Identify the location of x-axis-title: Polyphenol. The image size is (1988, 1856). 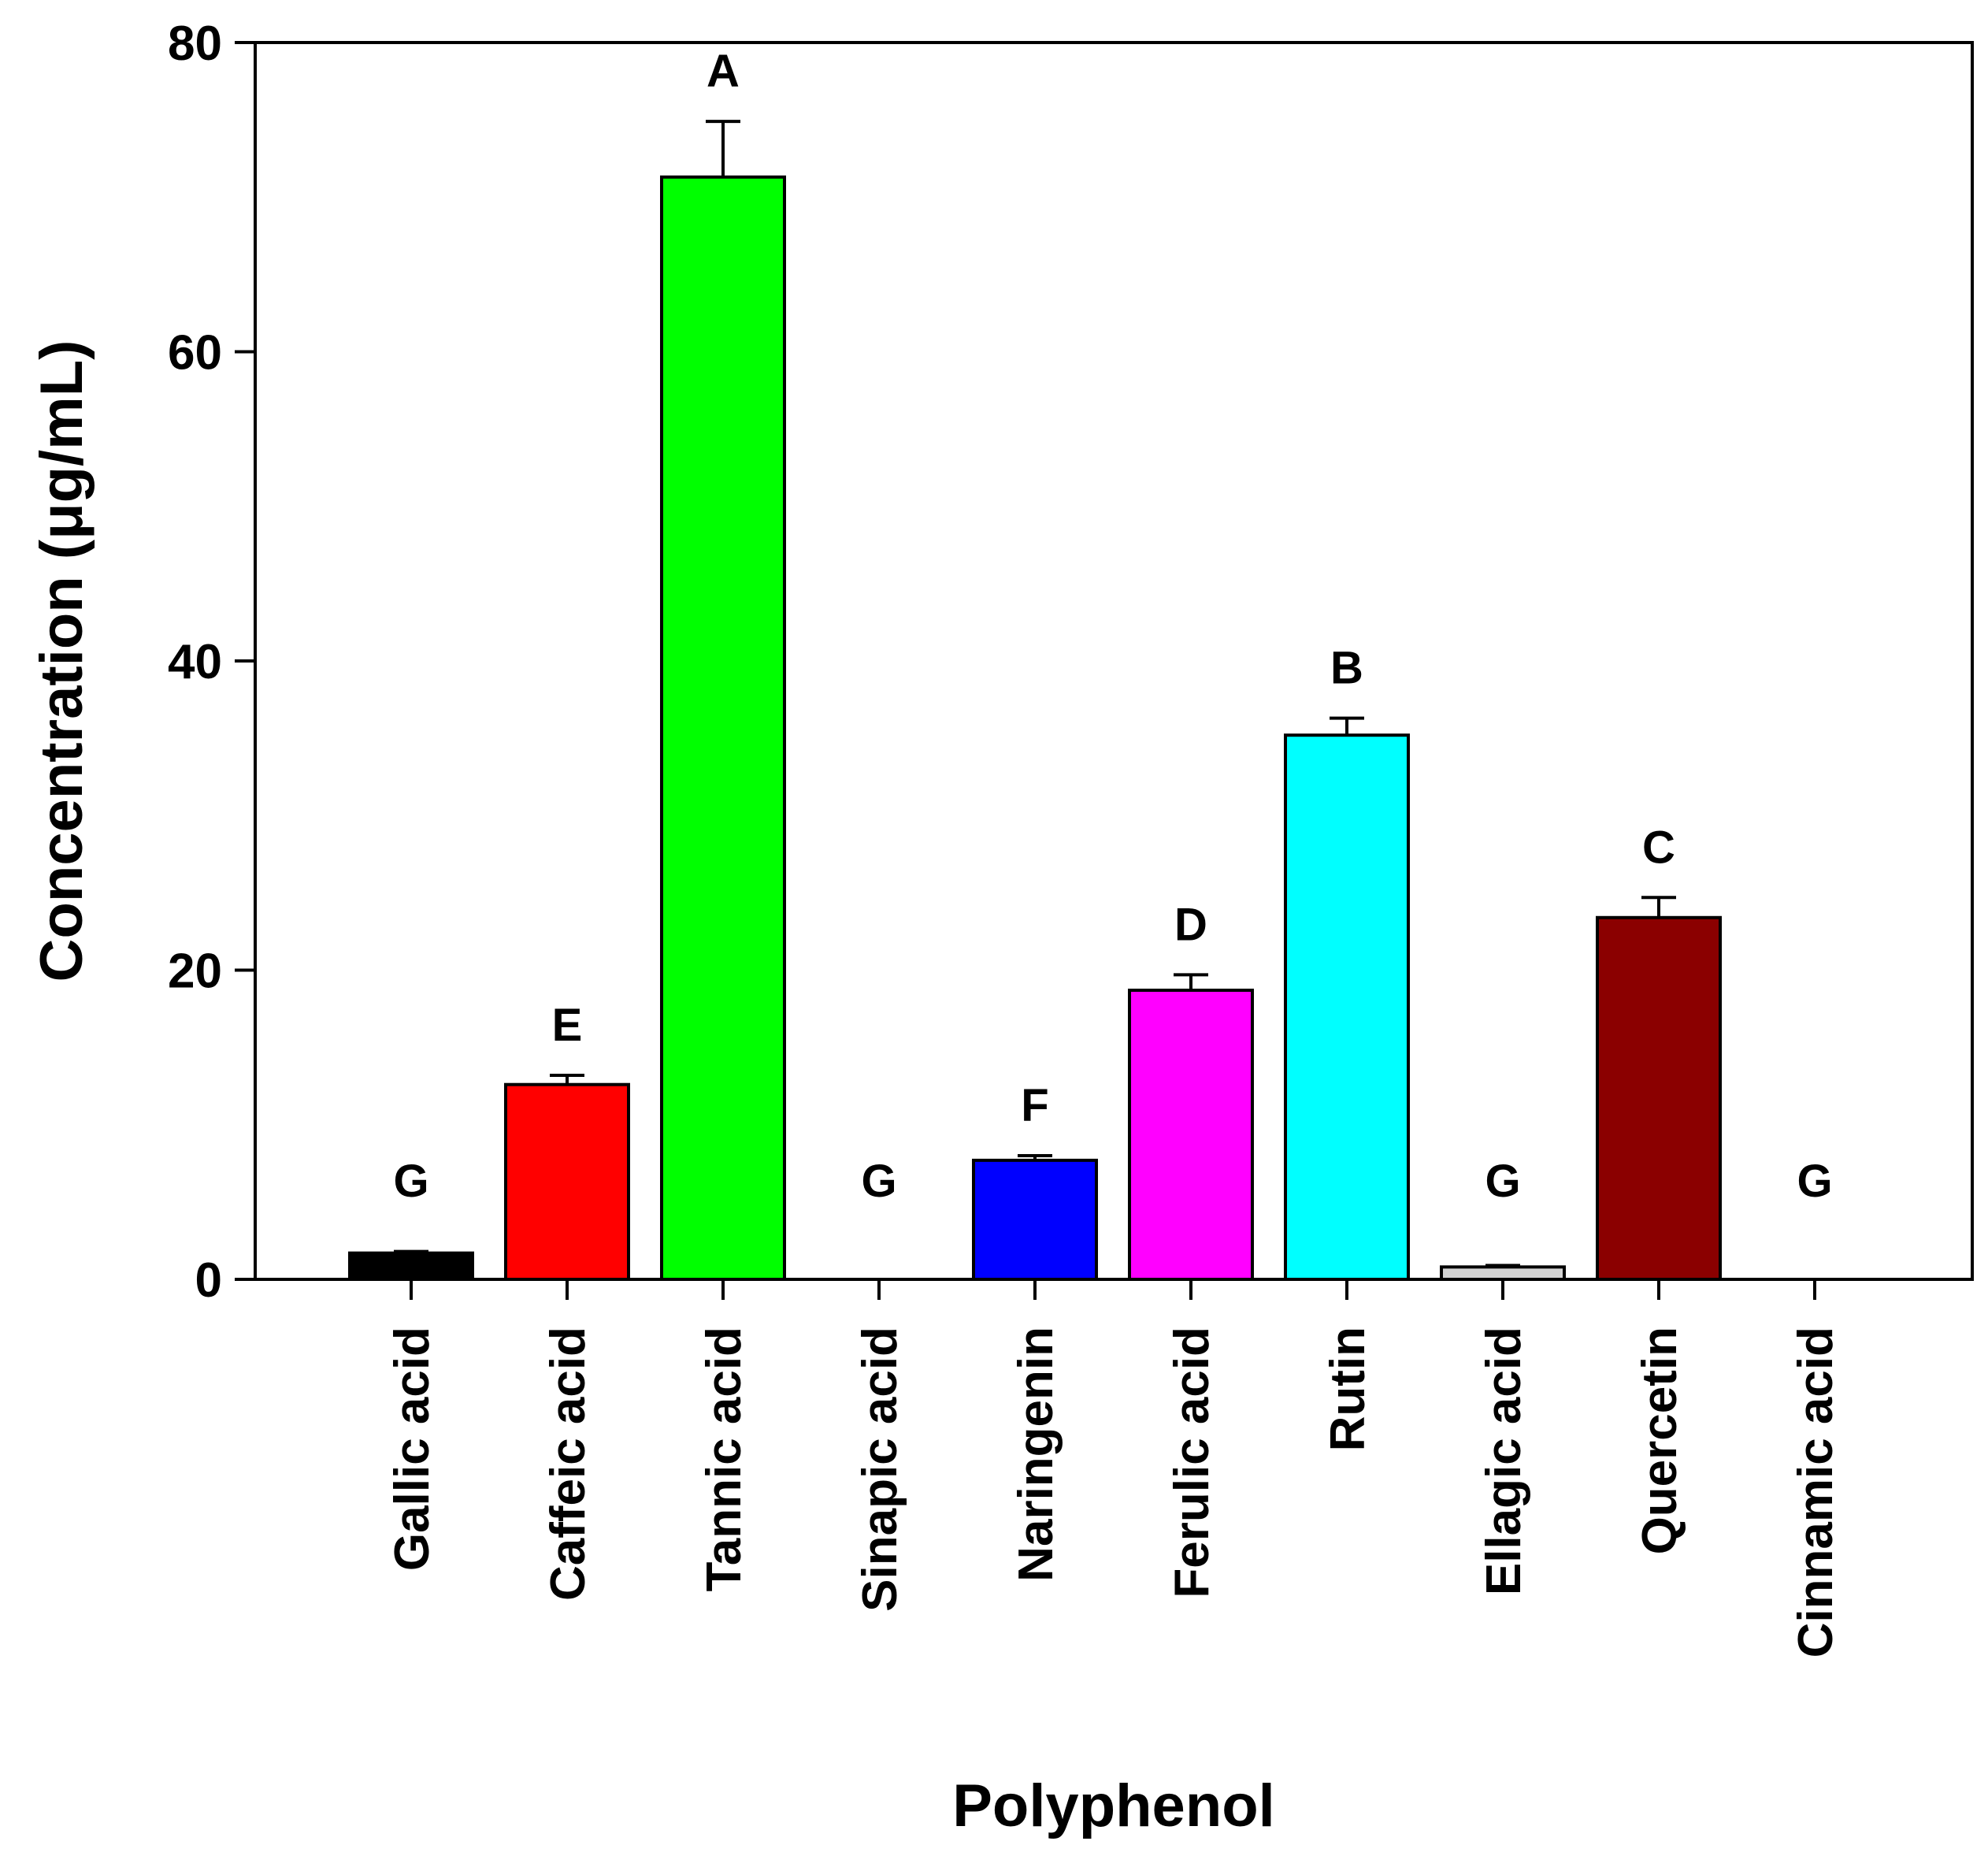
(1113, 1805).